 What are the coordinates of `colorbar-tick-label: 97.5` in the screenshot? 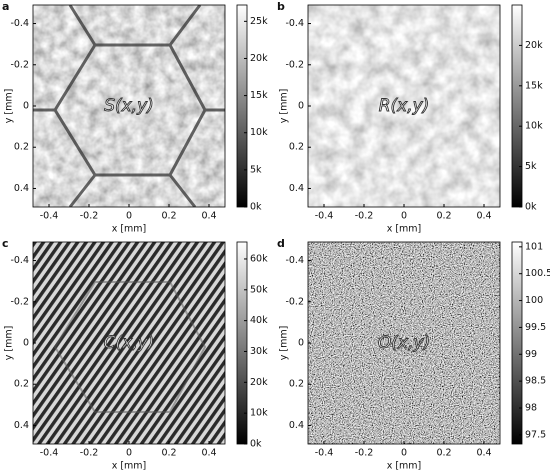 It's located at (535, 434).